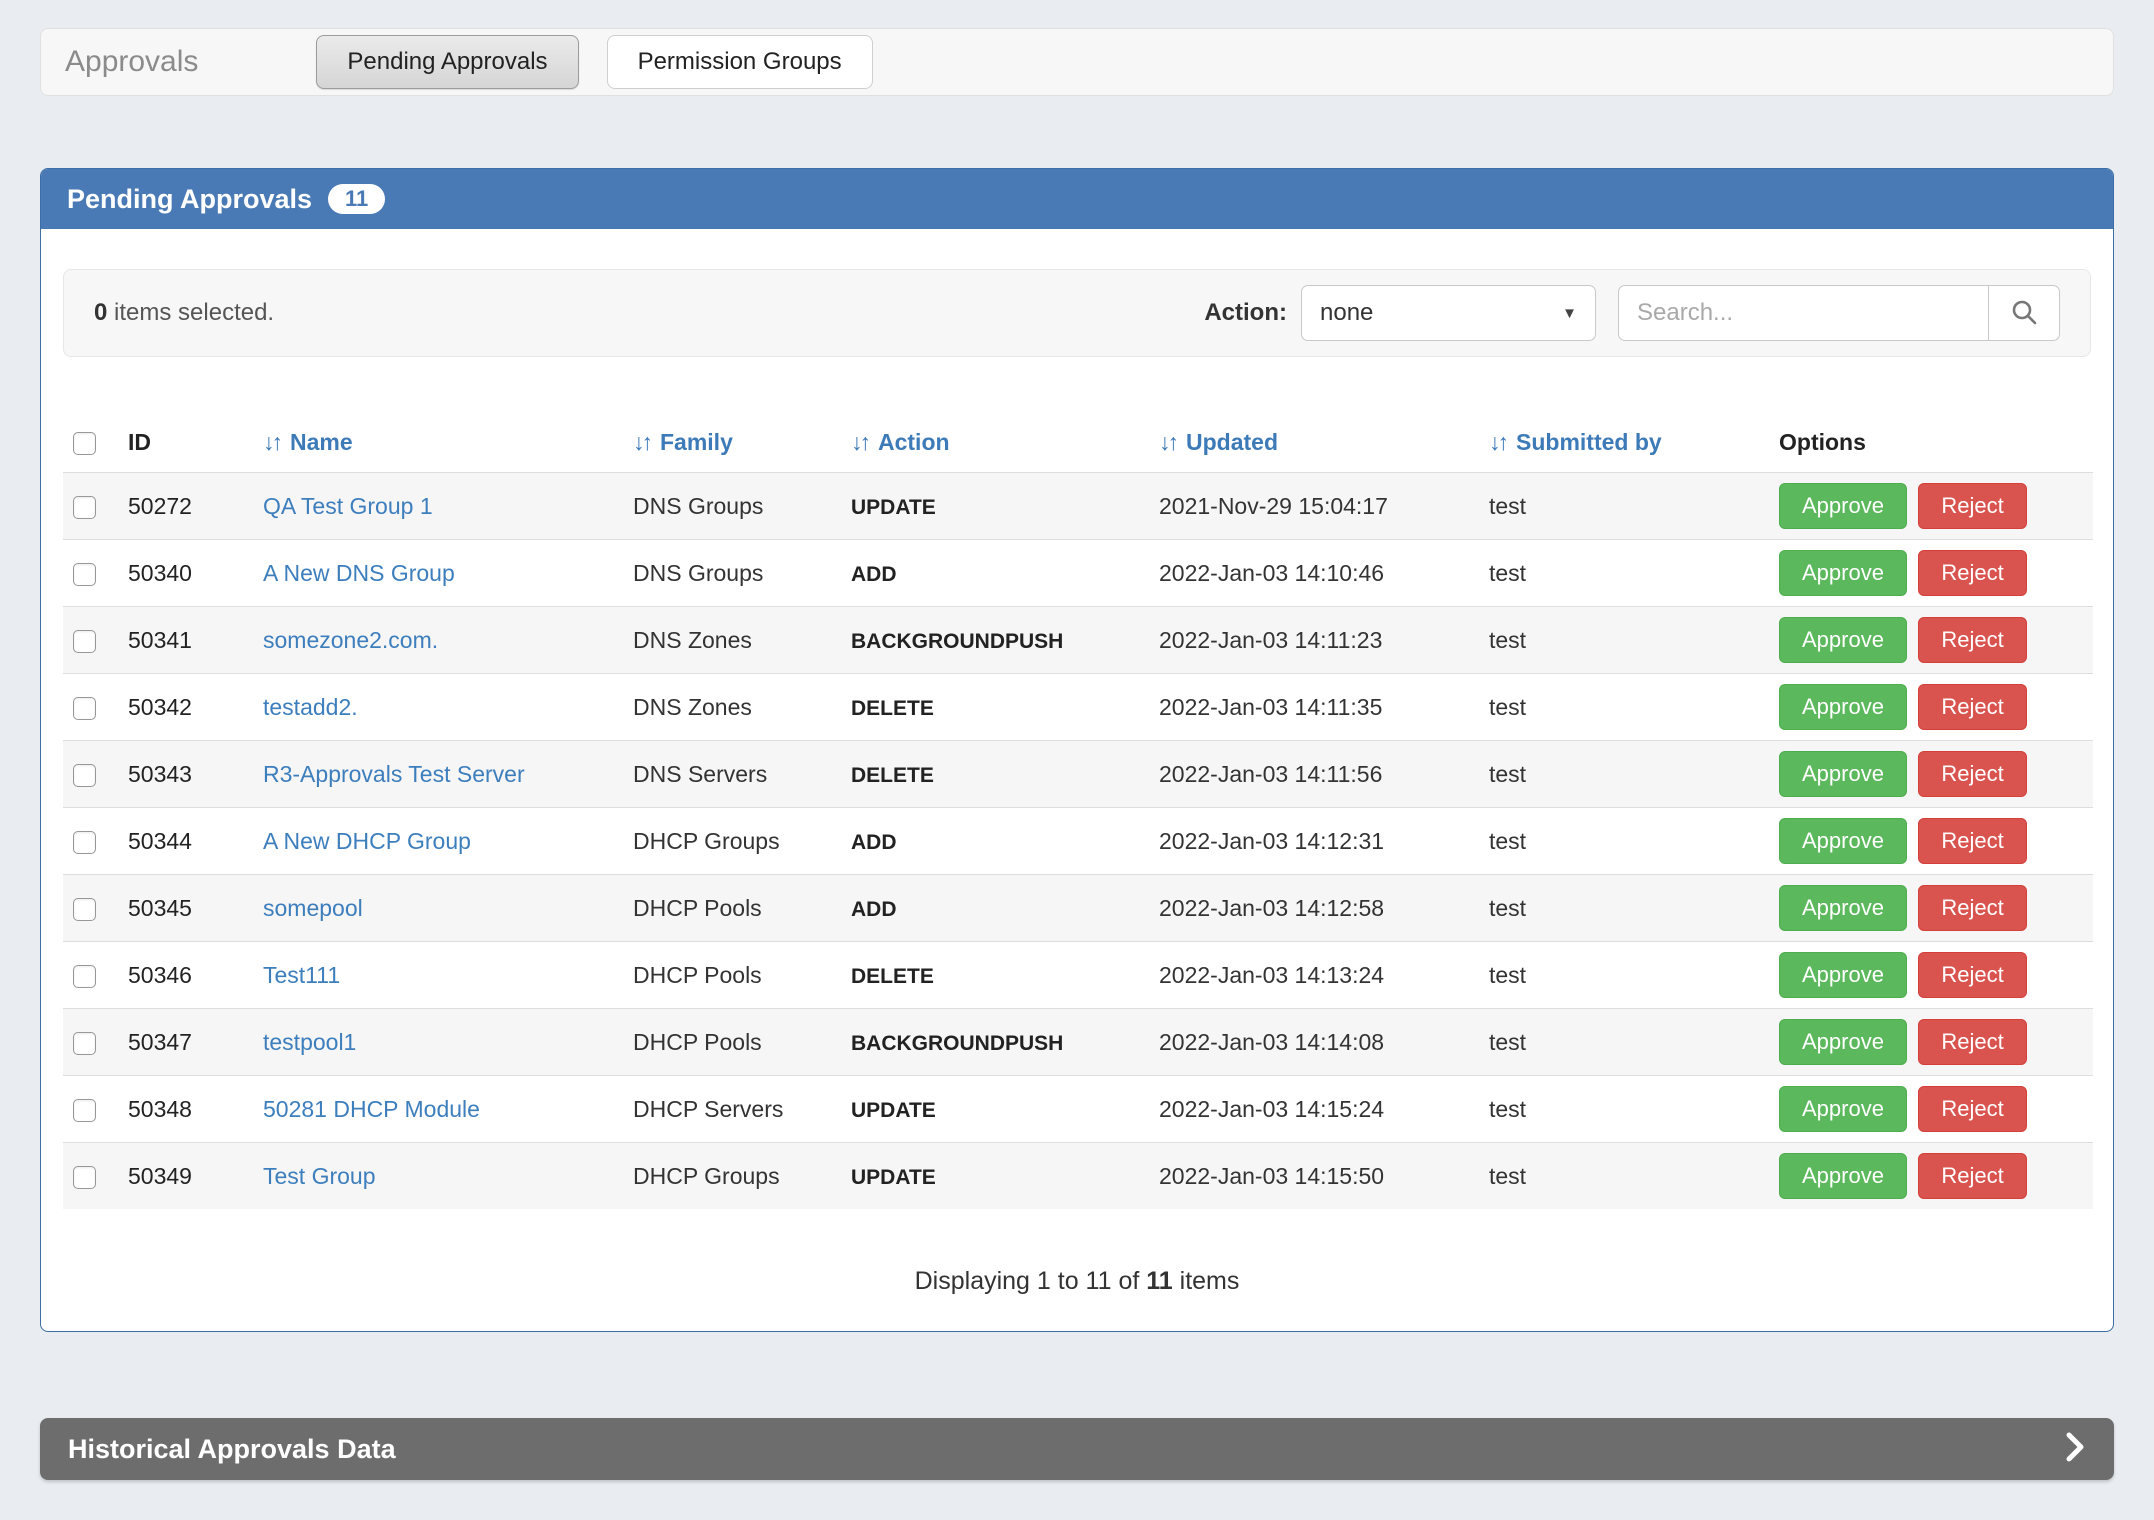 The width and height of the screenshot is (2154, 1520). I want to click on selection-status: 0 items selected., so click(184, 313).